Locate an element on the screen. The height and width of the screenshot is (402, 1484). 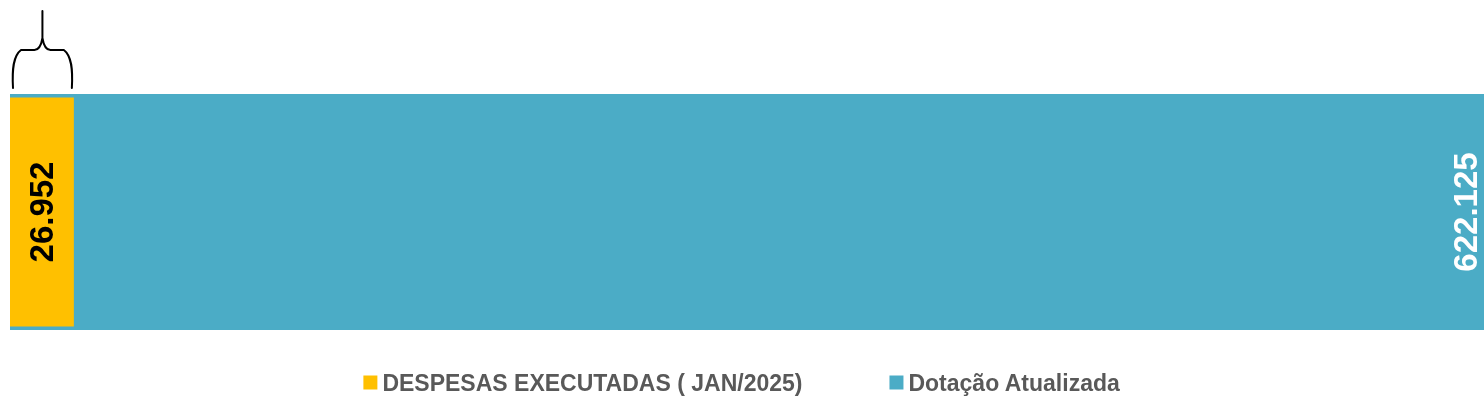
legend-label: DESPESAS EXECUTADAS ( JAN/2025) is located at coordinates (592, 382).